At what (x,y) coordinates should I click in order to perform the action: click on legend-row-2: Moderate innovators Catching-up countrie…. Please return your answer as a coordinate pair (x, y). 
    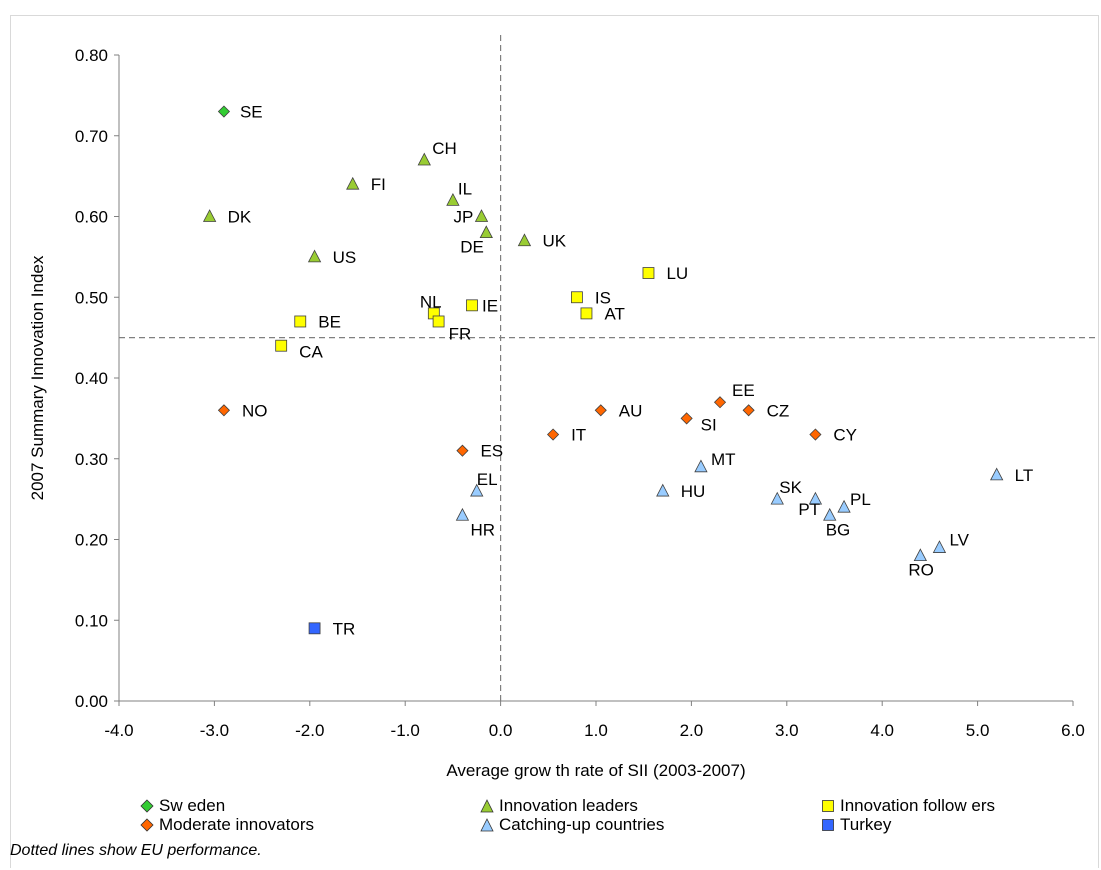
    Looking at the image, I should click on (550, 825).